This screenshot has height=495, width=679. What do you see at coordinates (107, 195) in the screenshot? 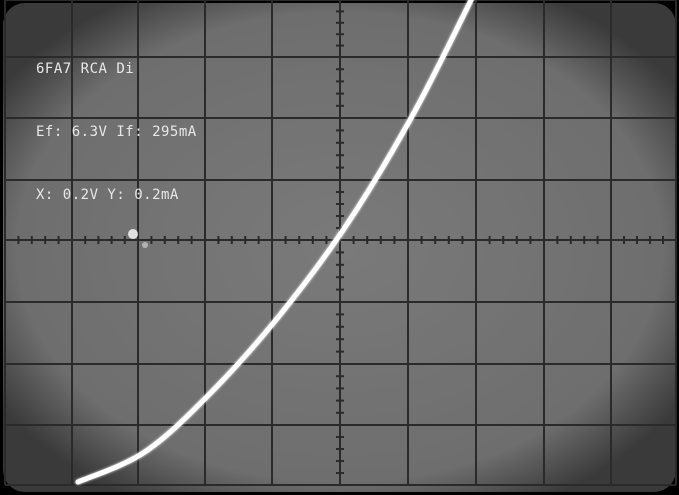
I see `scale-readout: X: 0.2V Y: 0.2mA` at bounding box center [107, 195].